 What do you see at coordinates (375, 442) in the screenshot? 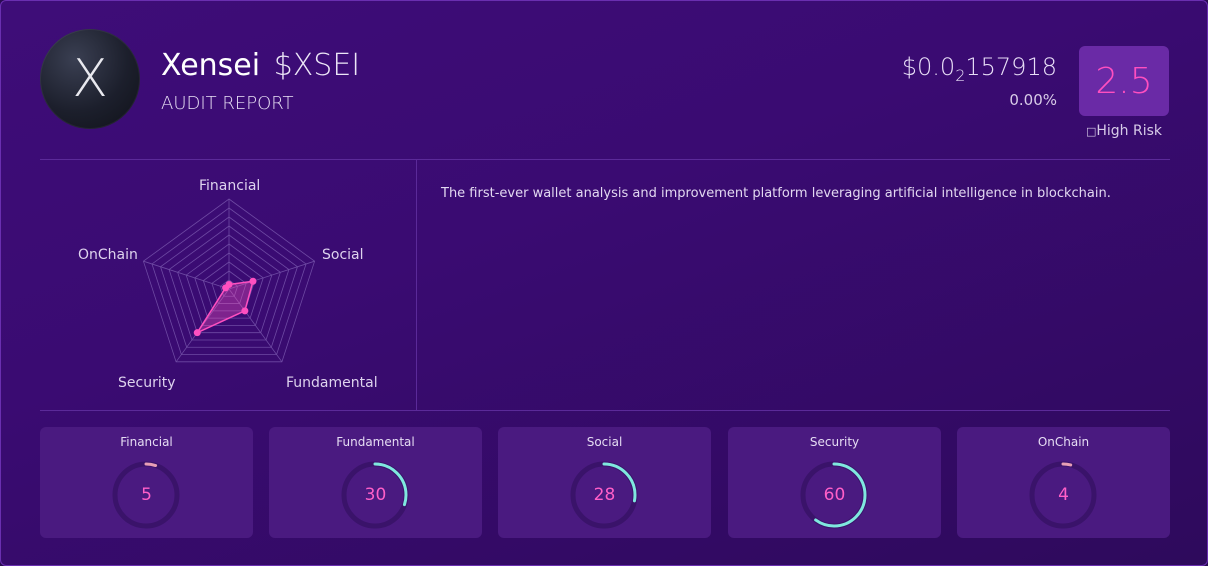
I see `stat-label: Fundamental` at bounding box center [375, 442].